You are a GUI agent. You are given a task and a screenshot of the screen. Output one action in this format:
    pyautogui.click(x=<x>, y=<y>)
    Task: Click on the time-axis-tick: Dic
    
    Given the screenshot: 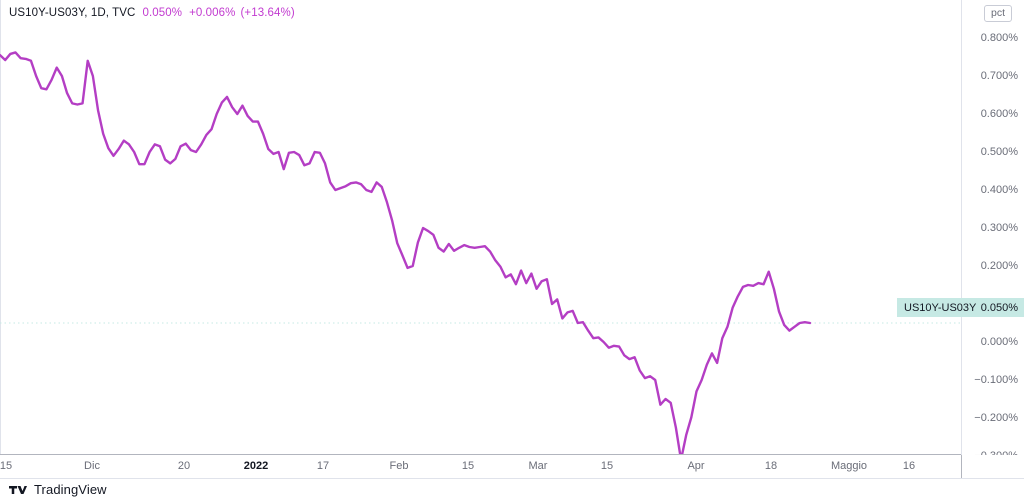 What is the action you would take?
    pyautogui.click(x=92, y=466)
    